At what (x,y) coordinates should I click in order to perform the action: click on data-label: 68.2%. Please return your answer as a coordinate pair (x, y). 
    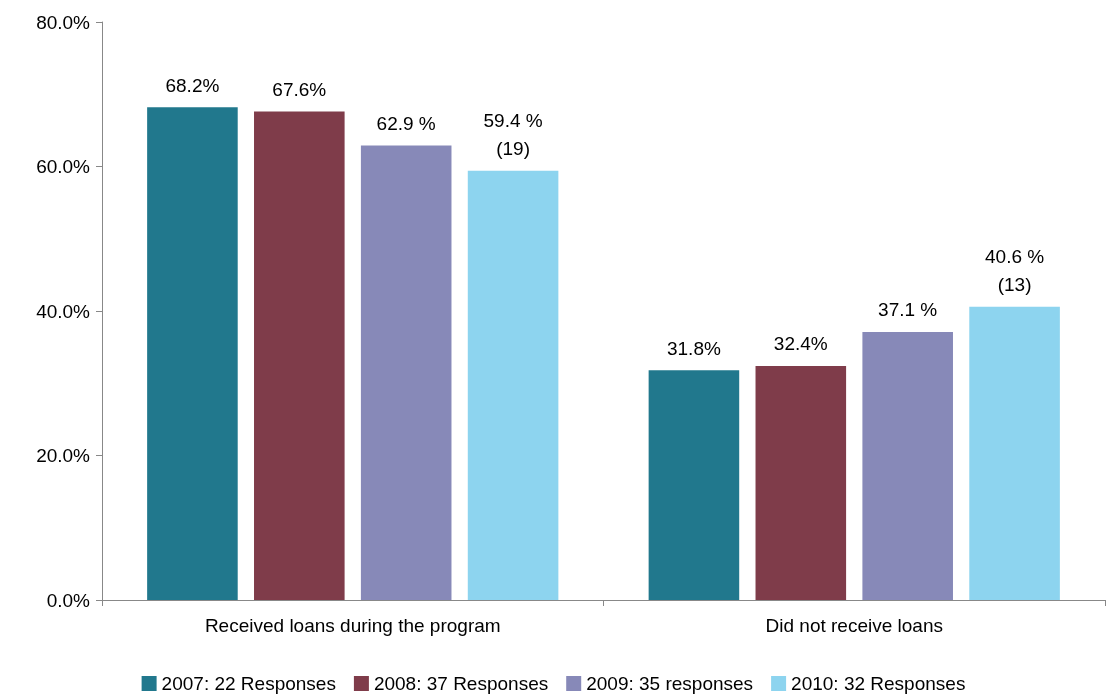
    Looking at the image, I should click on (192, 85).